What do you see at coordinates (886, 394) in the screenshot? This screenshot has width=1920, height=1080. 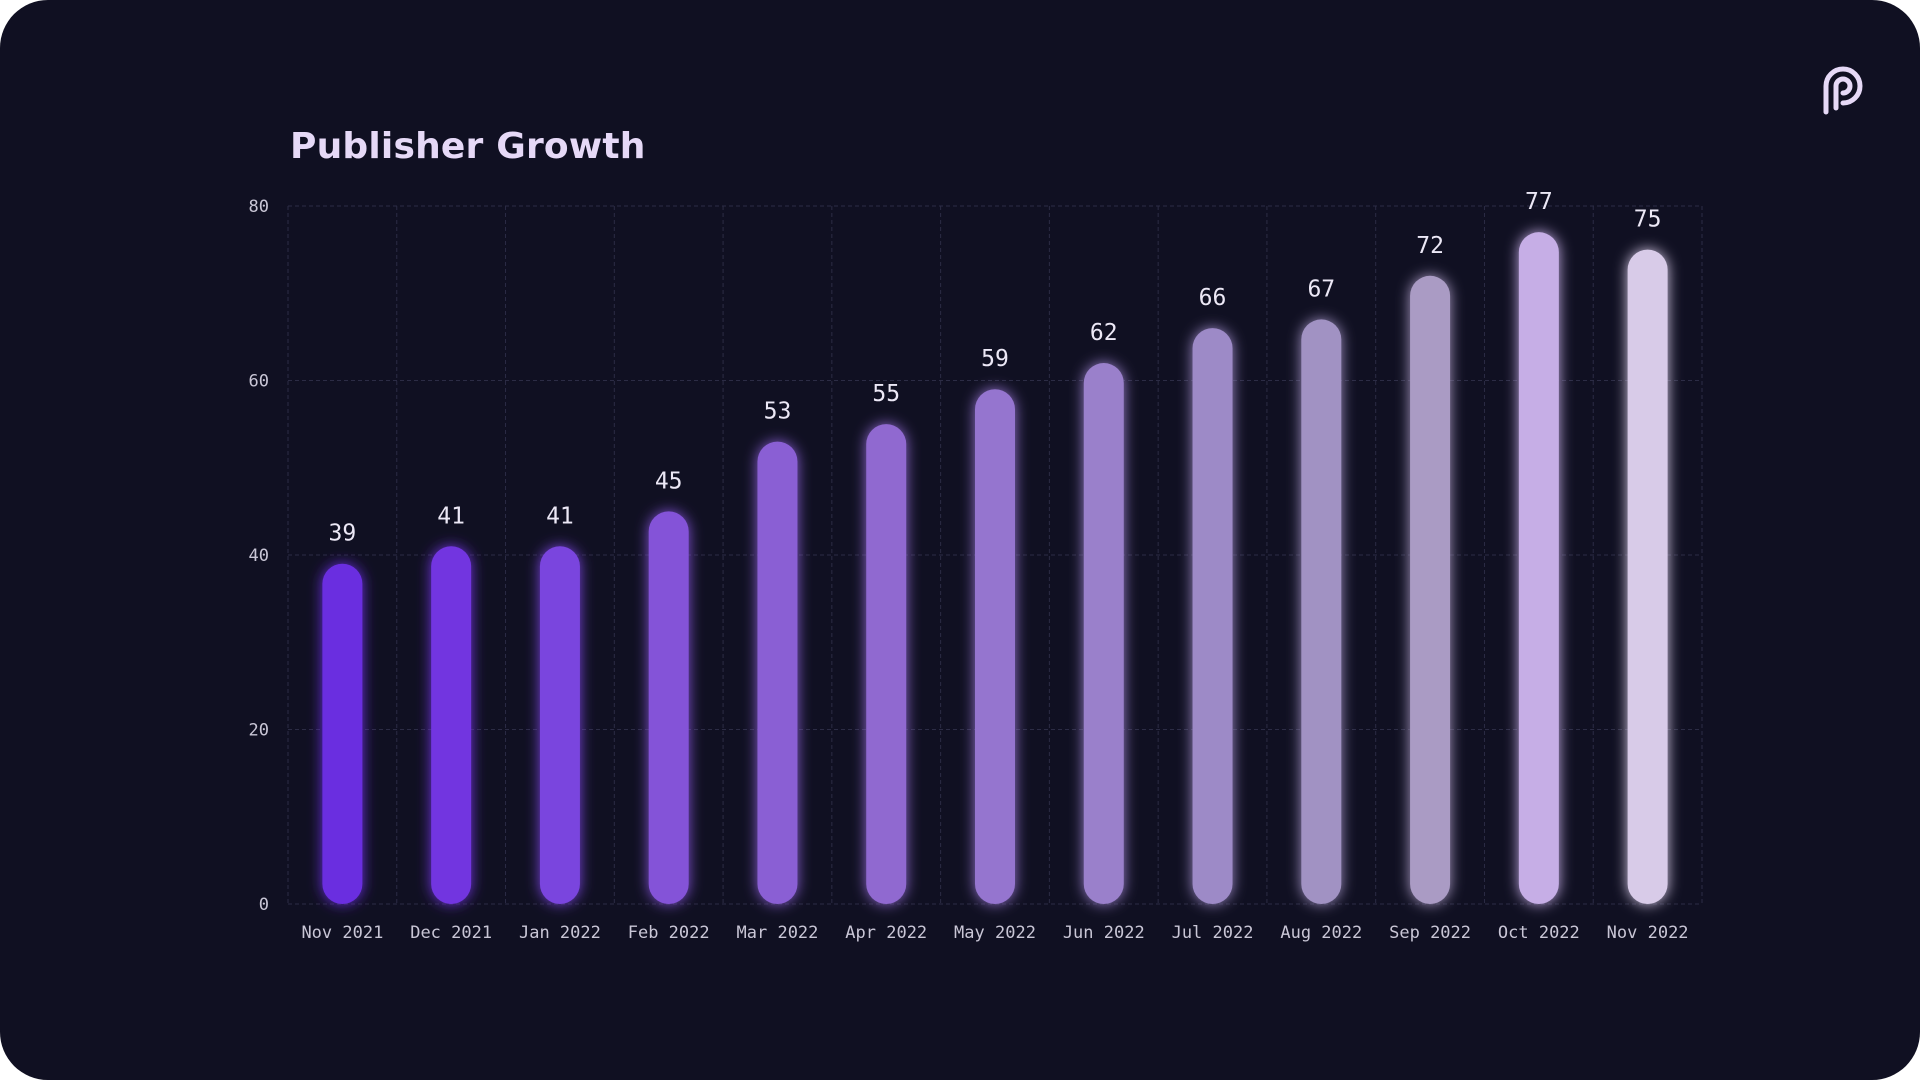 I see `data-label: 55` at bounding box center [886, 394].